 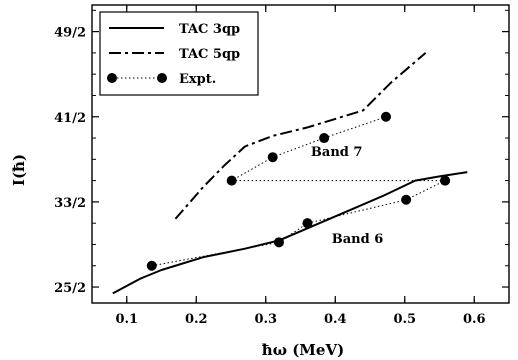 What do you see at coordinates (209, 29) in the screenshot?
I see `legend-label-tac-3qp: TAC 3qp` at bounding box center [209, 29].